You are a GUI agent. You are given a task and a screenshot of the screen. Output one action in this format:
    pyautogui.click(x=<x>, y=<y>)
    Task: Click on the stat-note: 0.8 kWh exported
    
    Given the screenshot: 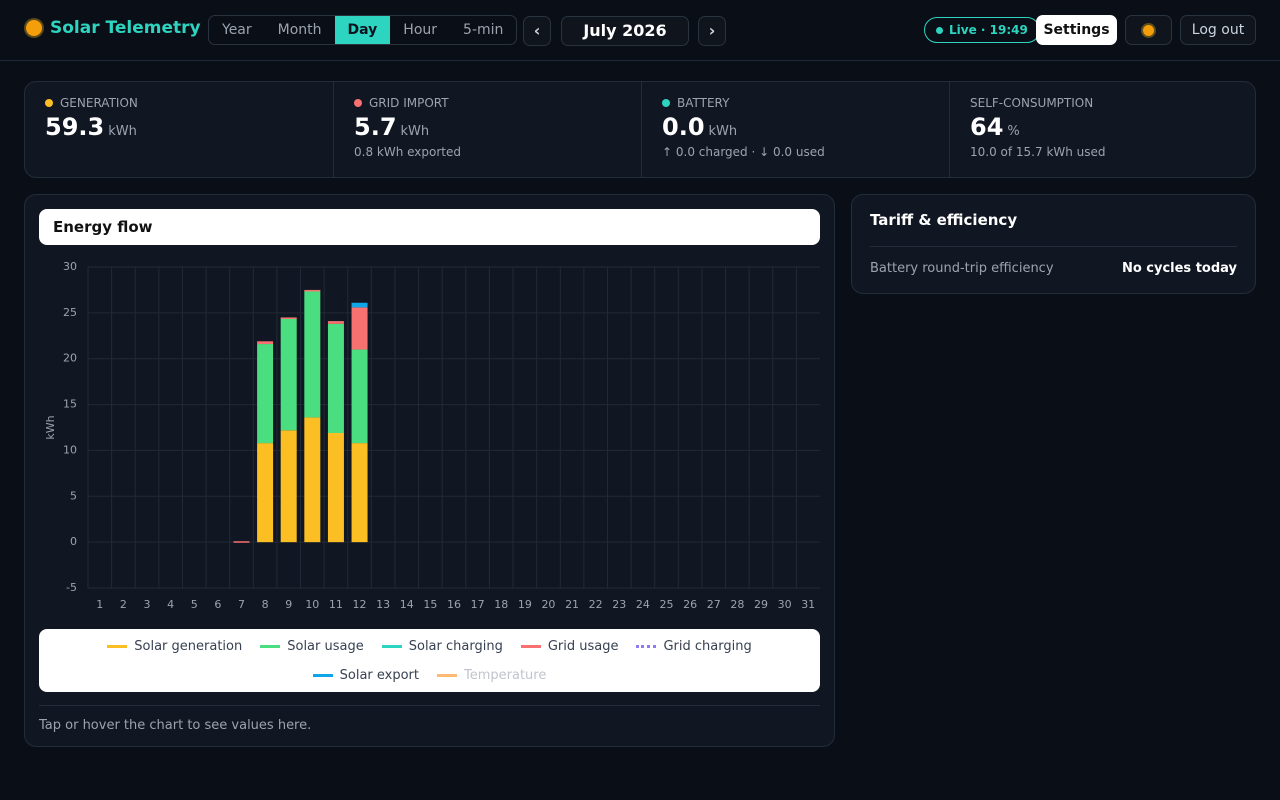 What is the action you would take?
    pyautogui.click(x=408, y=152)
    